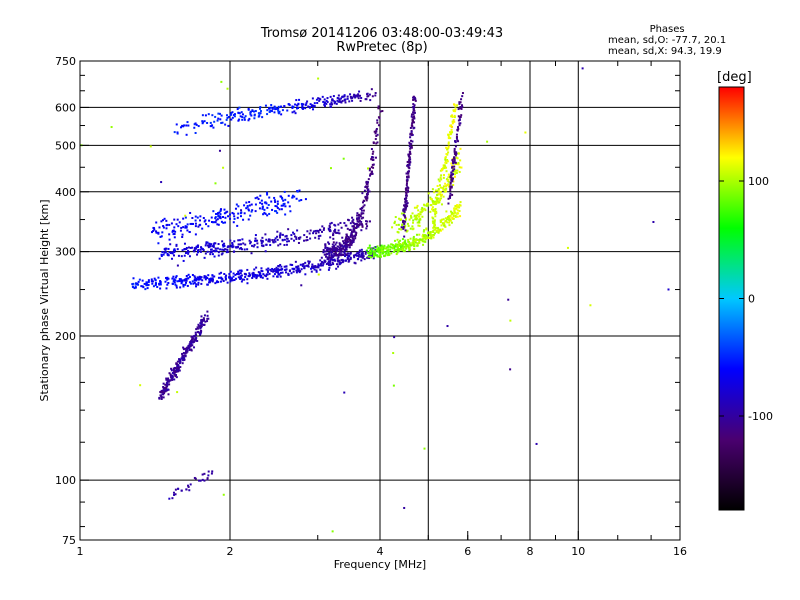 This screenshot has width=800, height=600. Describe the element at coordinates (734, 77) in the screenshot. I see `colorbar-unit-label: [deg]` at that location.